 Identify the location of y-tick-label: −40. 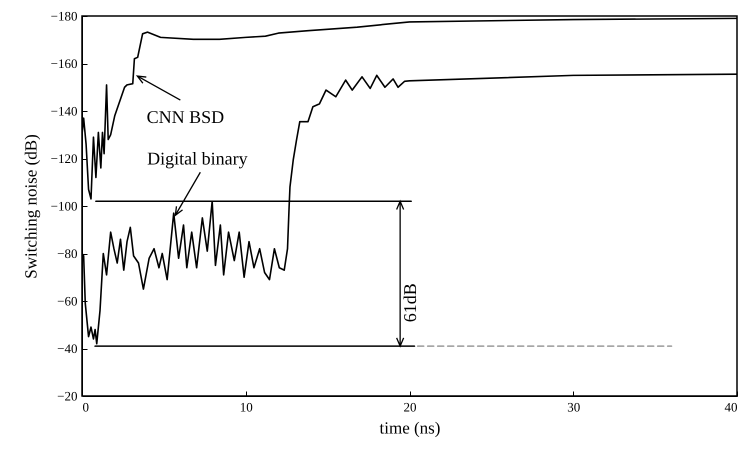
(67, 348).